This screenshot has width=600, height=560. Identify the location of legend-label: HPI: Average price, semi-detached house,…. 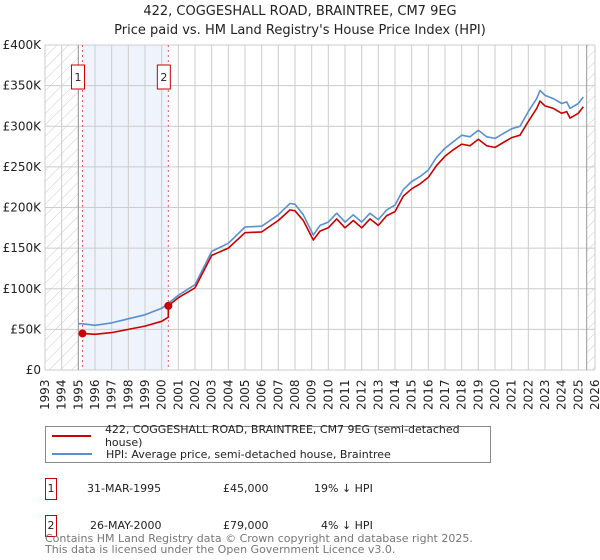
(248, 454).